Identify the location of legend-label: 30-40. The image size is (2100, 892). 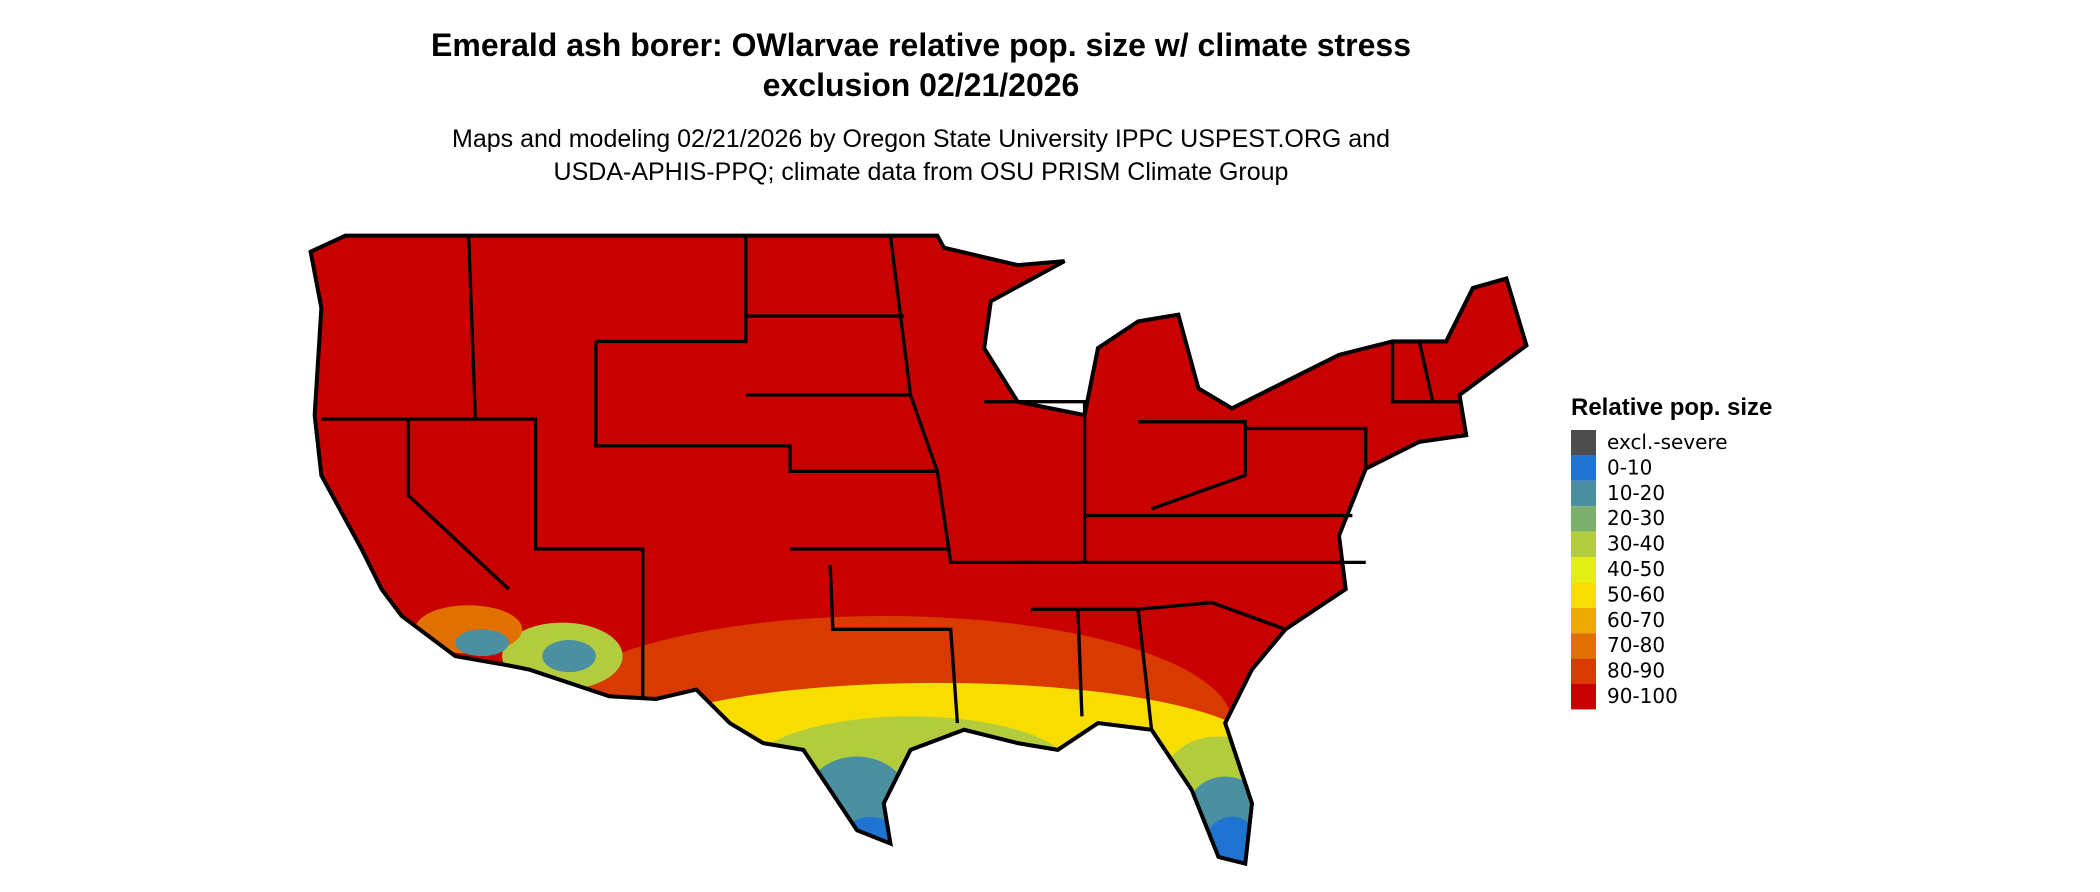
(1636, 544).